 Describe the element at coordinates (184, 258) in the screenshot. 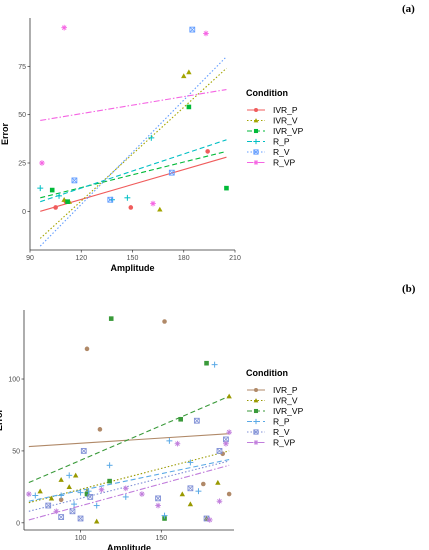

I see `x-tick-label: 180` at that location.